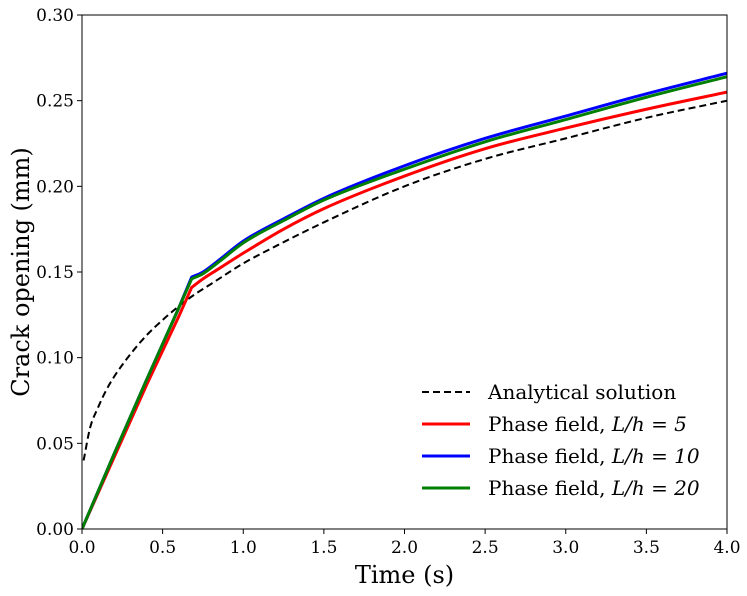  What do you see at coordinates (81, 548) in the screenshot?
I see `x-tick-label: 0.0` at bounding box center [81, 548].